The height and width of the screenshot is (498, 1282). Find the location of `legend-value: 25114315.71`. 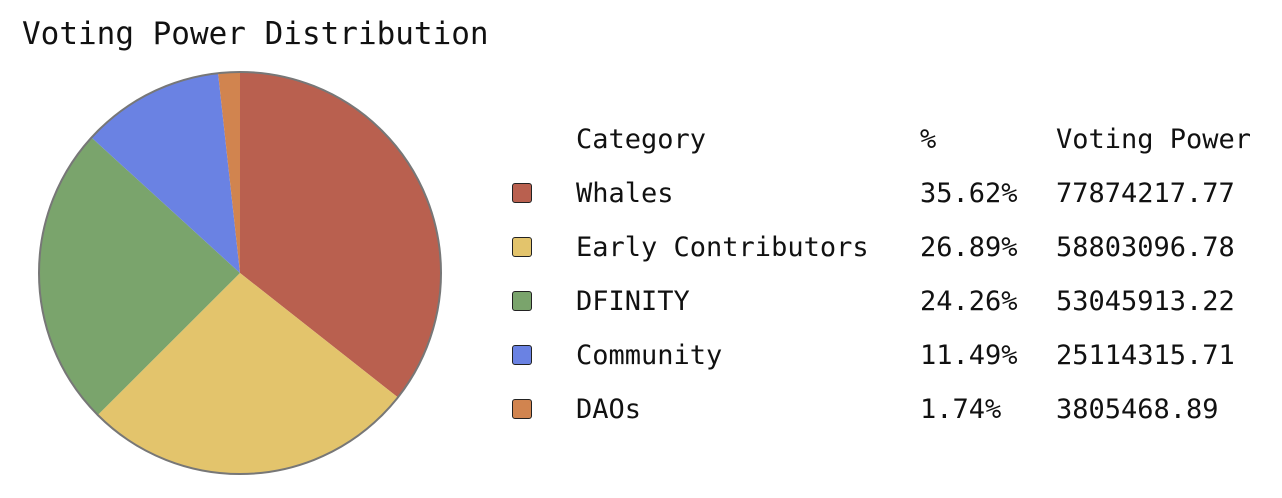

legend-value: 25114315.71 is located at coordinates (1145, 355).